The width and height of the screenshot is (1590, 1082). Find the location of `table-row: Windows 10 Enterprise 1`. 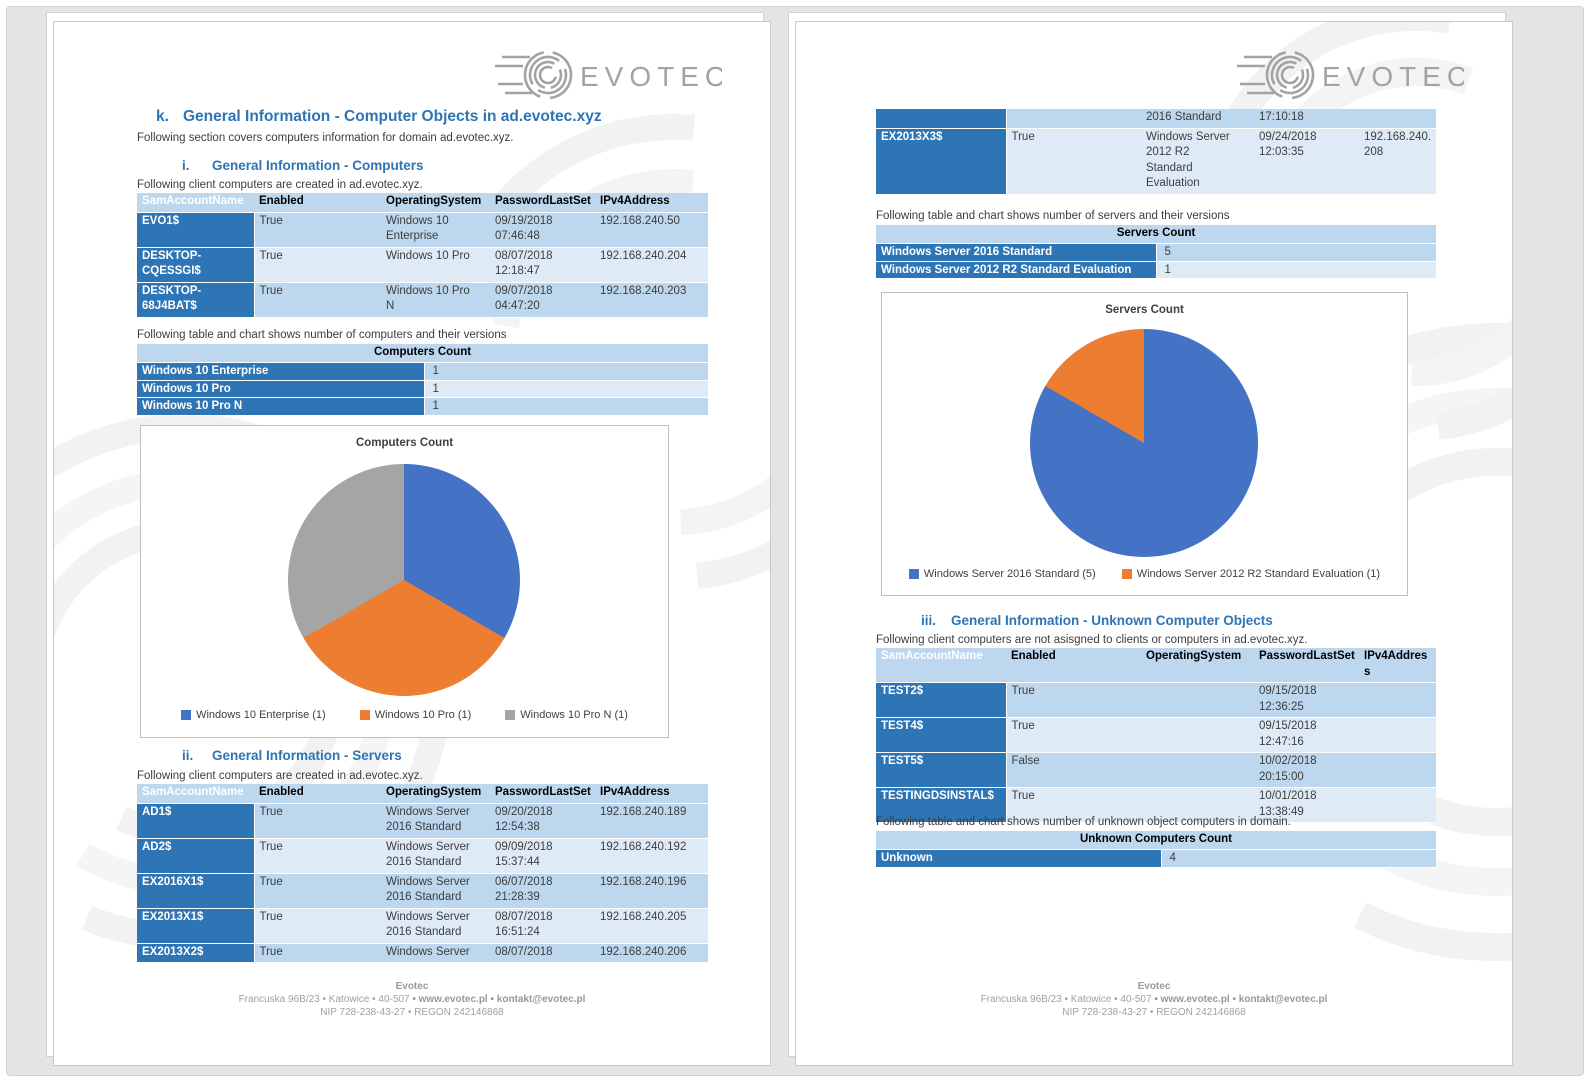

table-row: Windows 10 Enterprise 1 is located at coordinates (422, 371).